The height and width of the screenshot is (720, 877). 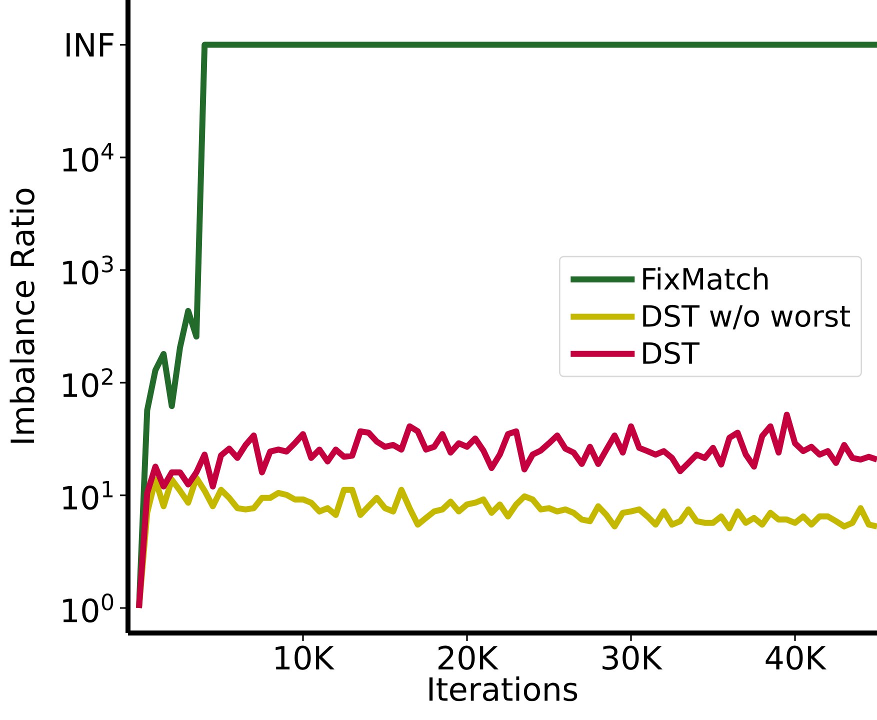 I want to click on x-tick-label: 30K, so click(x=632, y=658).